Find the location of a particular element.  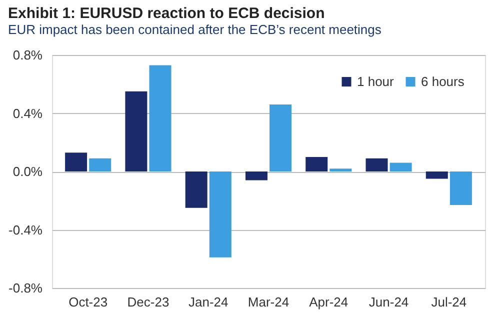

x-tick-label: Dec-23 is located at coordinates (148, 302).